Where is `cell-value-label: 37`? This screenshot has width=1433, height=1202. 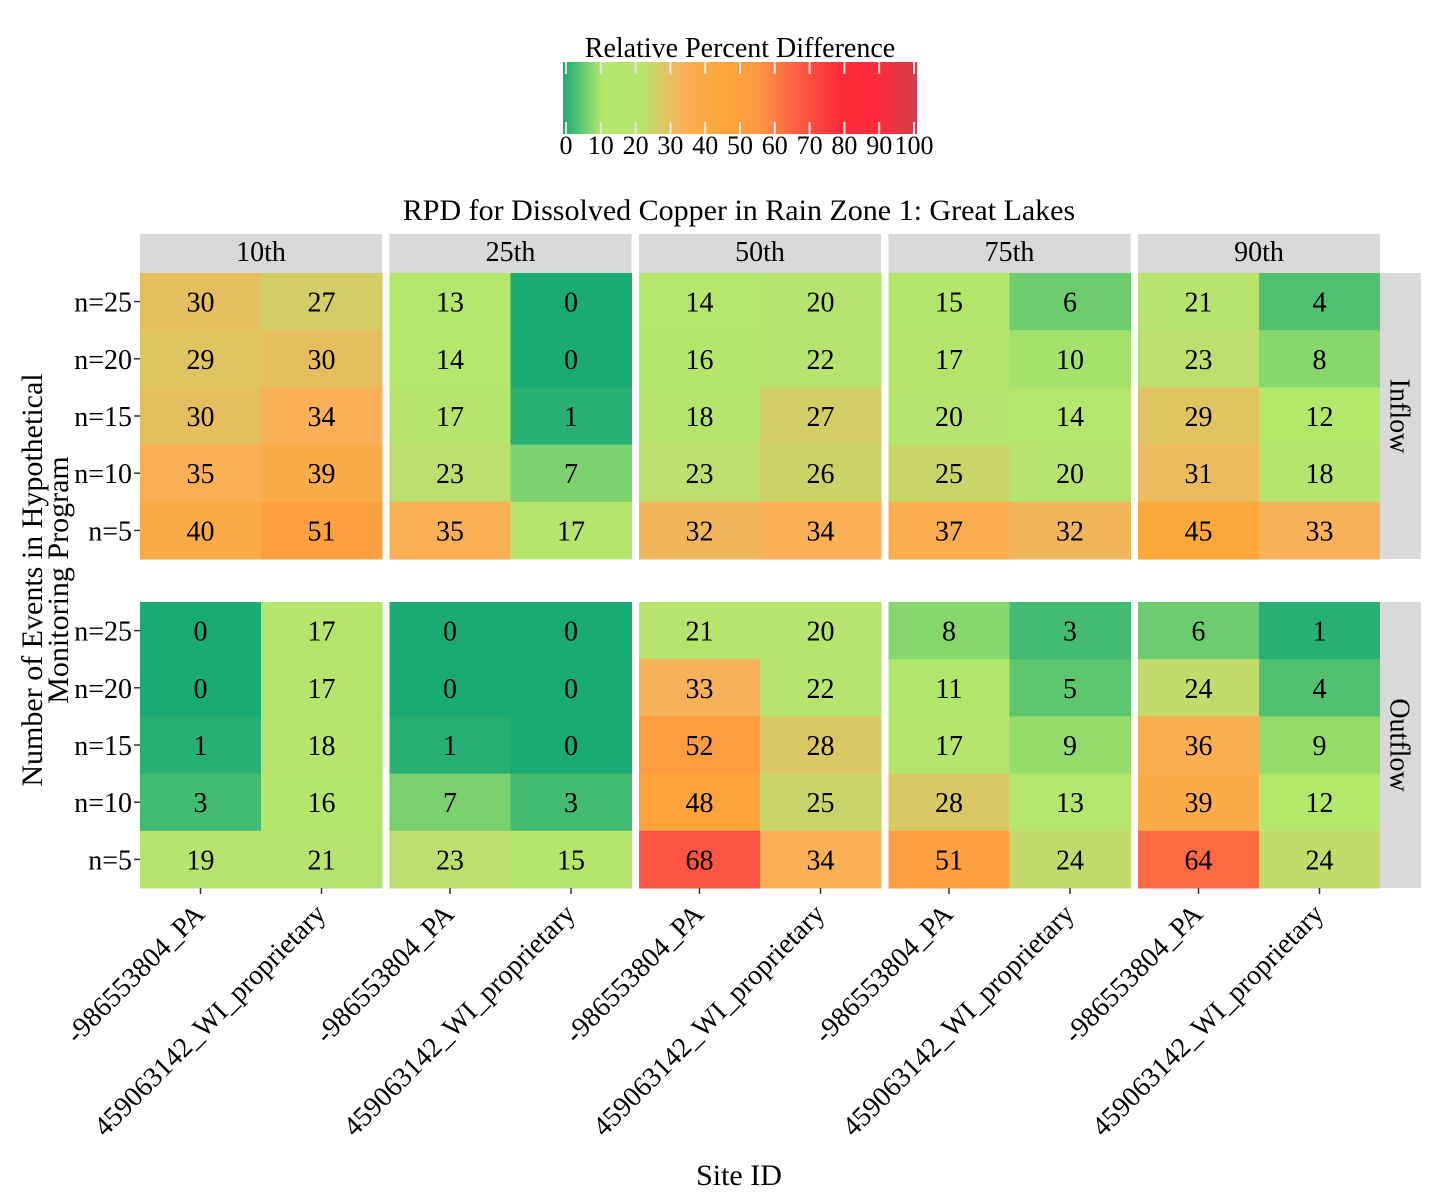
cell-value-label: 37 is located at coordinates (949, 531).